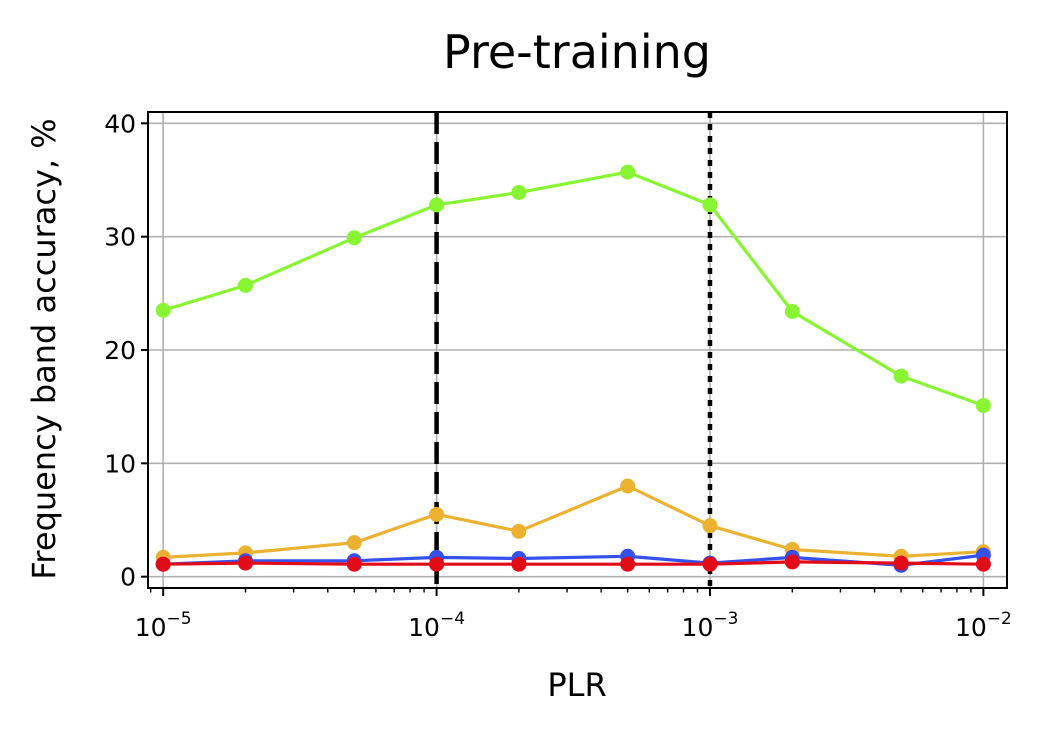 The height and width of the screenshot is (730, 1043). I want to click on x-tick-label: 10⁻², so click(983, 625).